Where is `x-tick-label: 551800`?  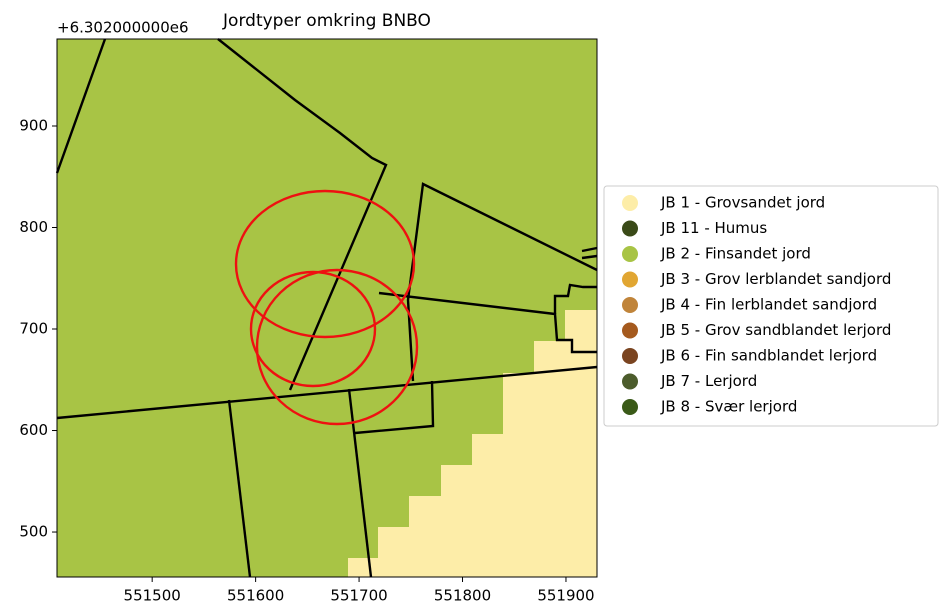
x-tick-label: 551800 is located at coordinates (462, 596).